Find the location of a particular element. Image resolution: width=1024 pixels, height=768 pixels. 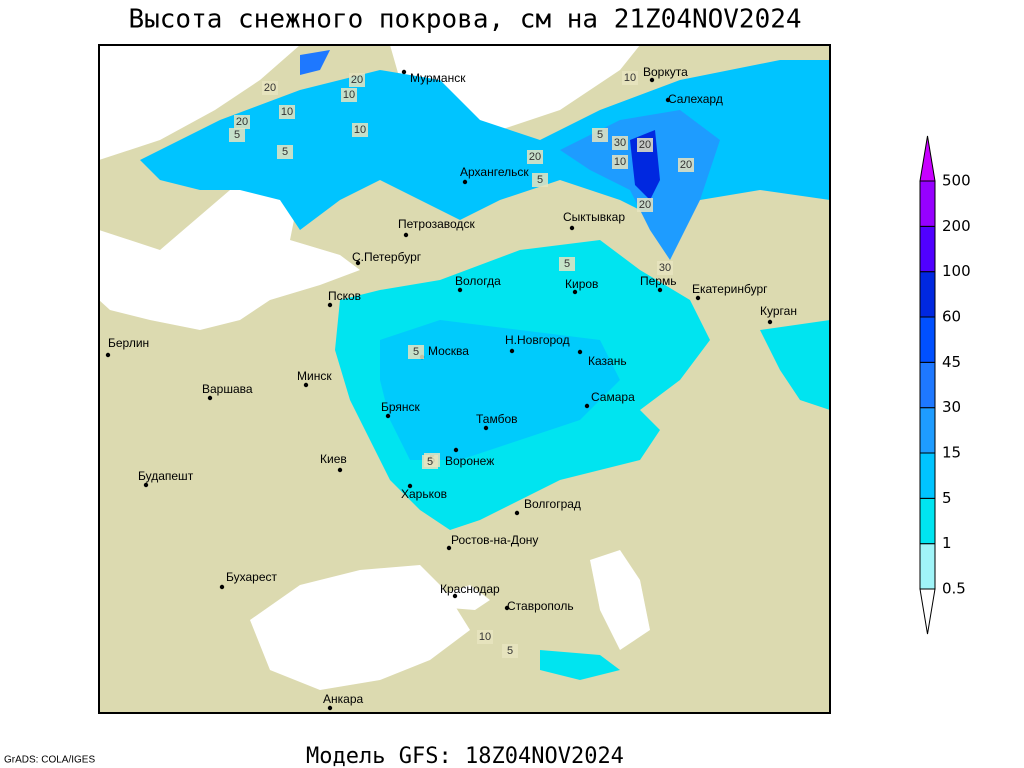

snow-area-norway is located at coordinates (315, 62).